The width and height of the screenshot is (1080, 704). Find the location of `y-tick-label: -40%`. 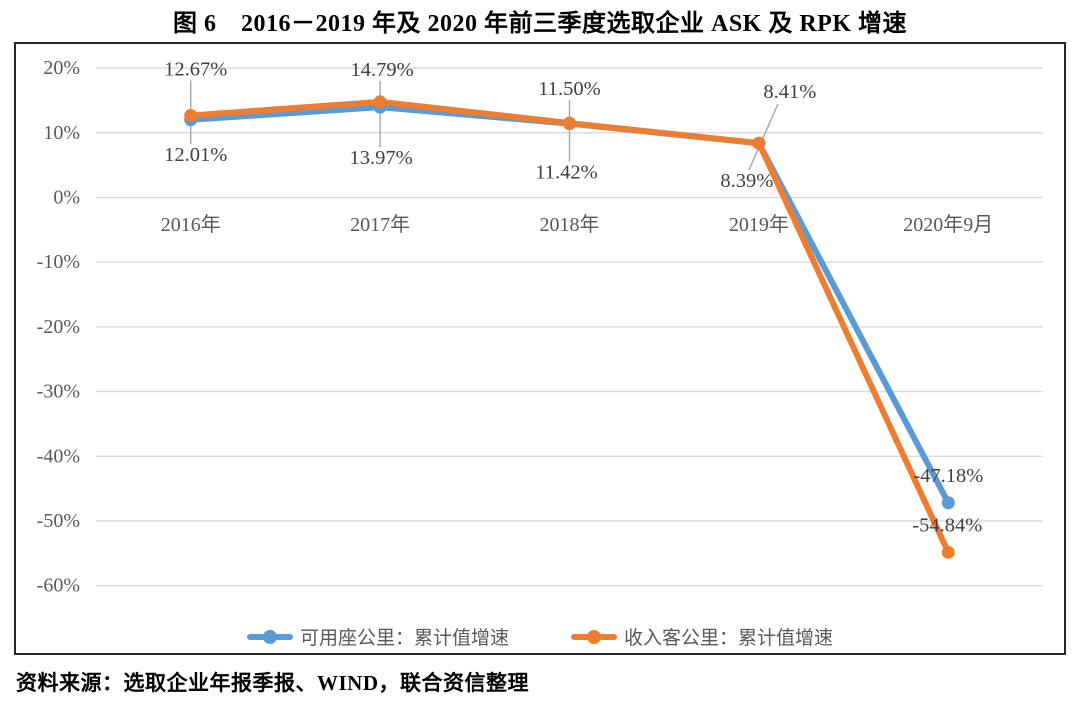

y-tick-label: -40% is located at coordinates (58, 456).